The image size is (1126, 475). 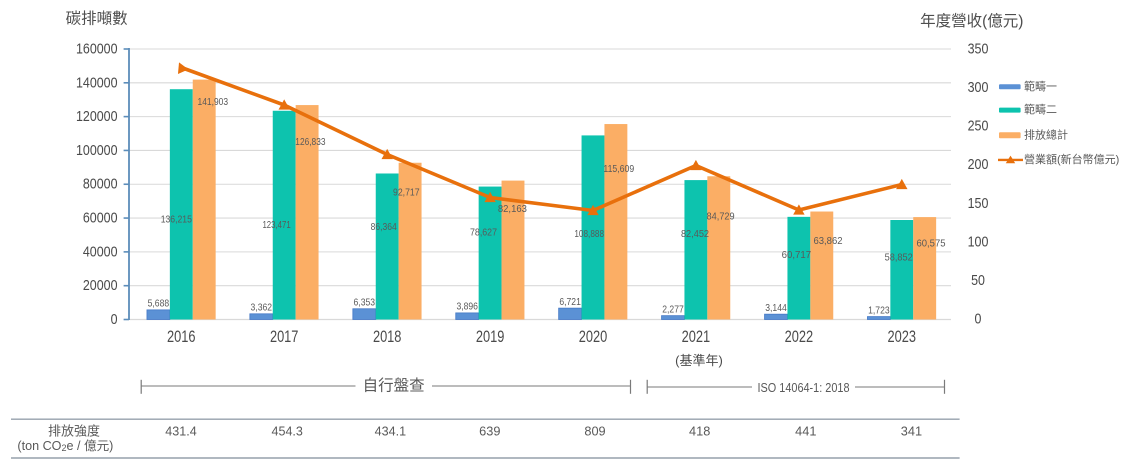 I want to click on svg-text: 2019, so click(x=490, y=337).